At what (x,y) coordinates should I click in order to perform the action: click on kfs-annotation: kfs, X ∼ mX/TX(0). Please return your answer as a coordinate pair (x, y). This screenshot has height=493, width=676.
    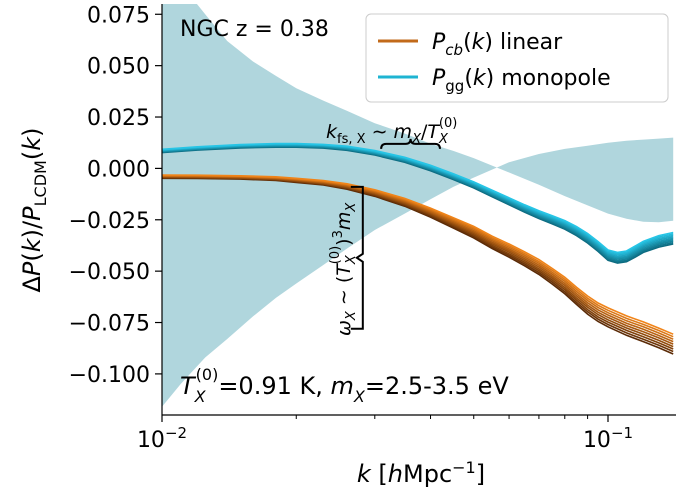
    Looking at the image, I should click on (391, 131).